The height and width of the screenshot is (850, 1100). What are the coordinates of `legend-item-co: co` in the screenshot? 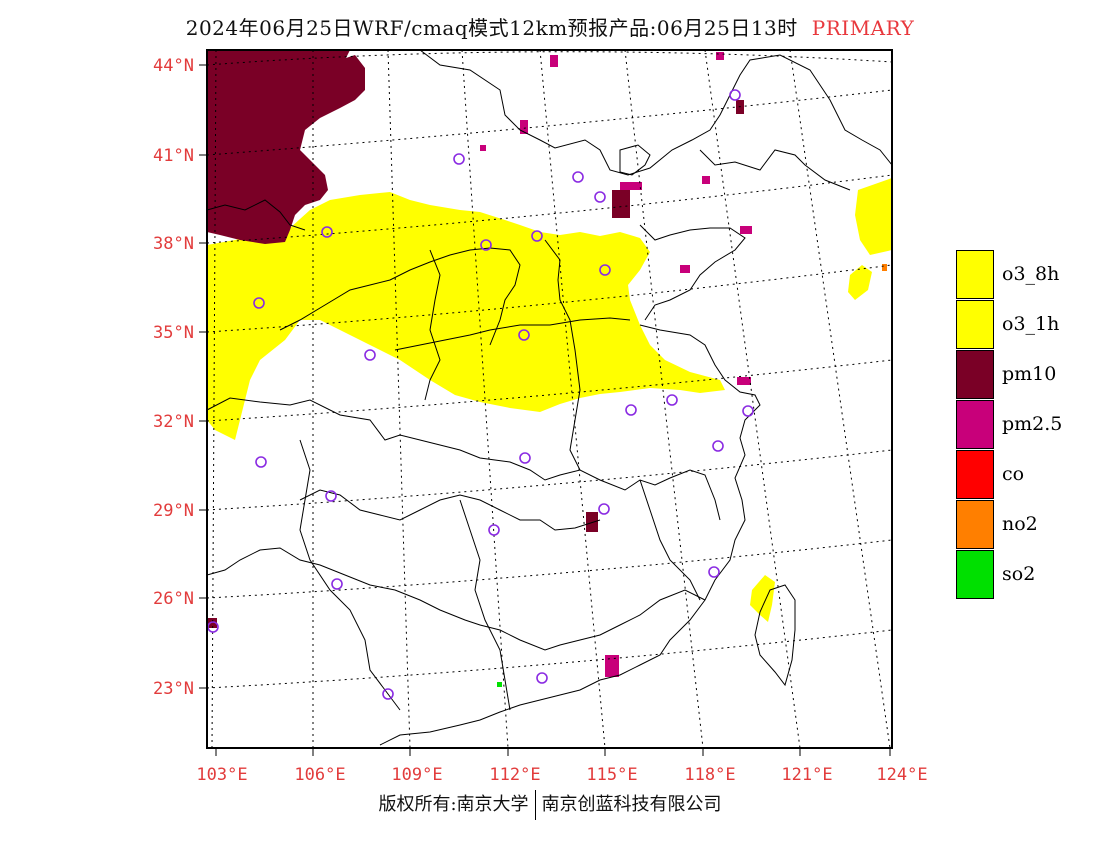 It's located at (1021, 474).